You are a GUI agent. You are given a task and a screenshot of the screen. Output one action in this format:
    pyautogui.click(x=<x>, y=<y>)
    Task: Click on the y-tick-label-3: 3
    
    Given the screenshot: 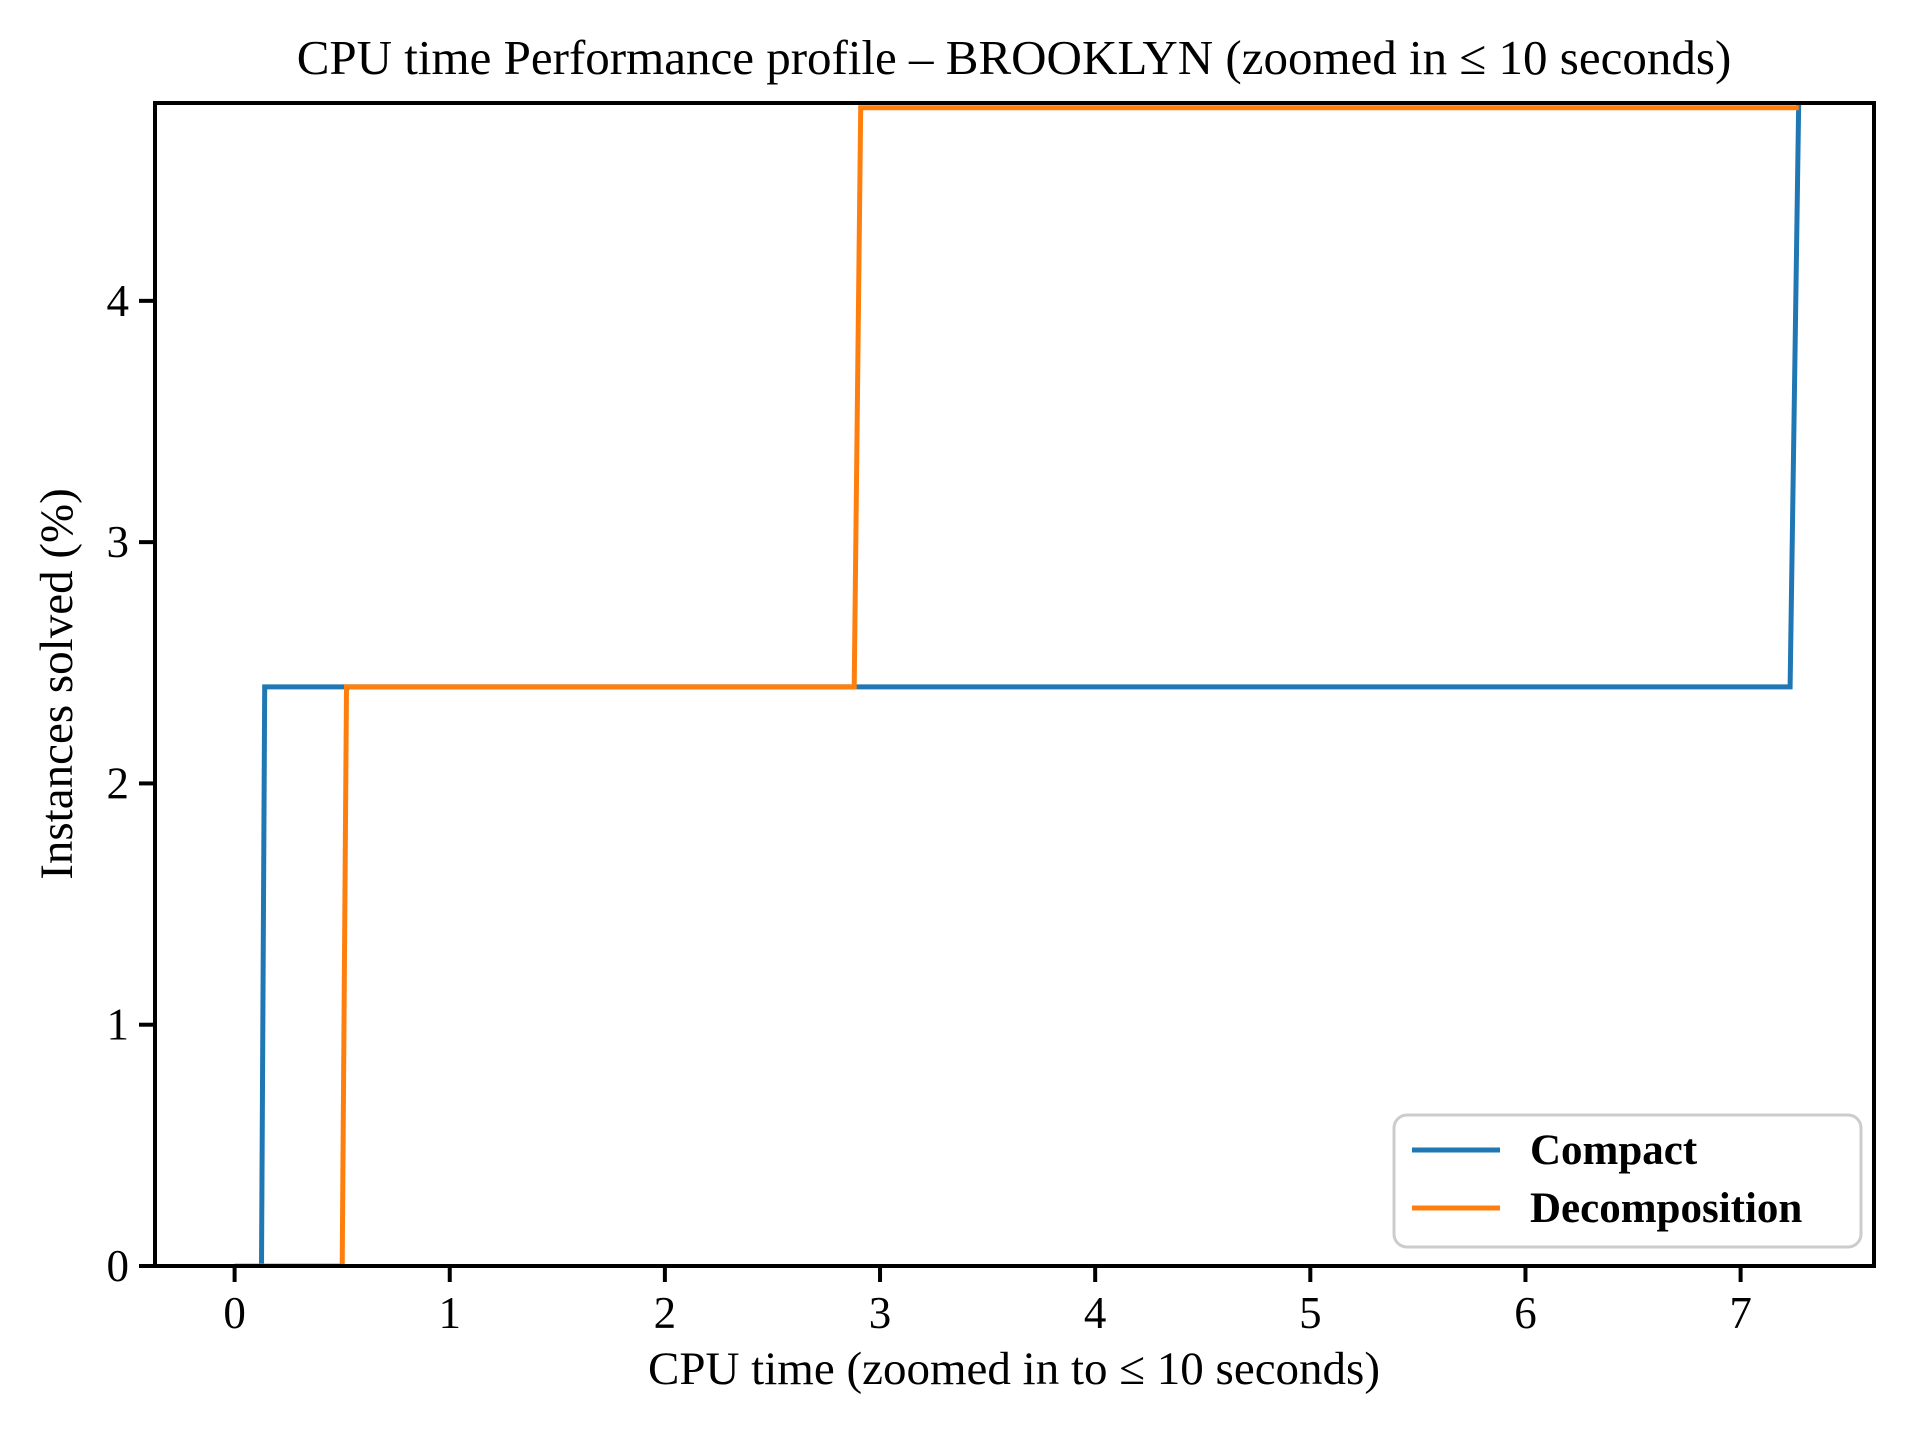 What is the action you would take?
    pyautogui.click(x=118, y=542)
    